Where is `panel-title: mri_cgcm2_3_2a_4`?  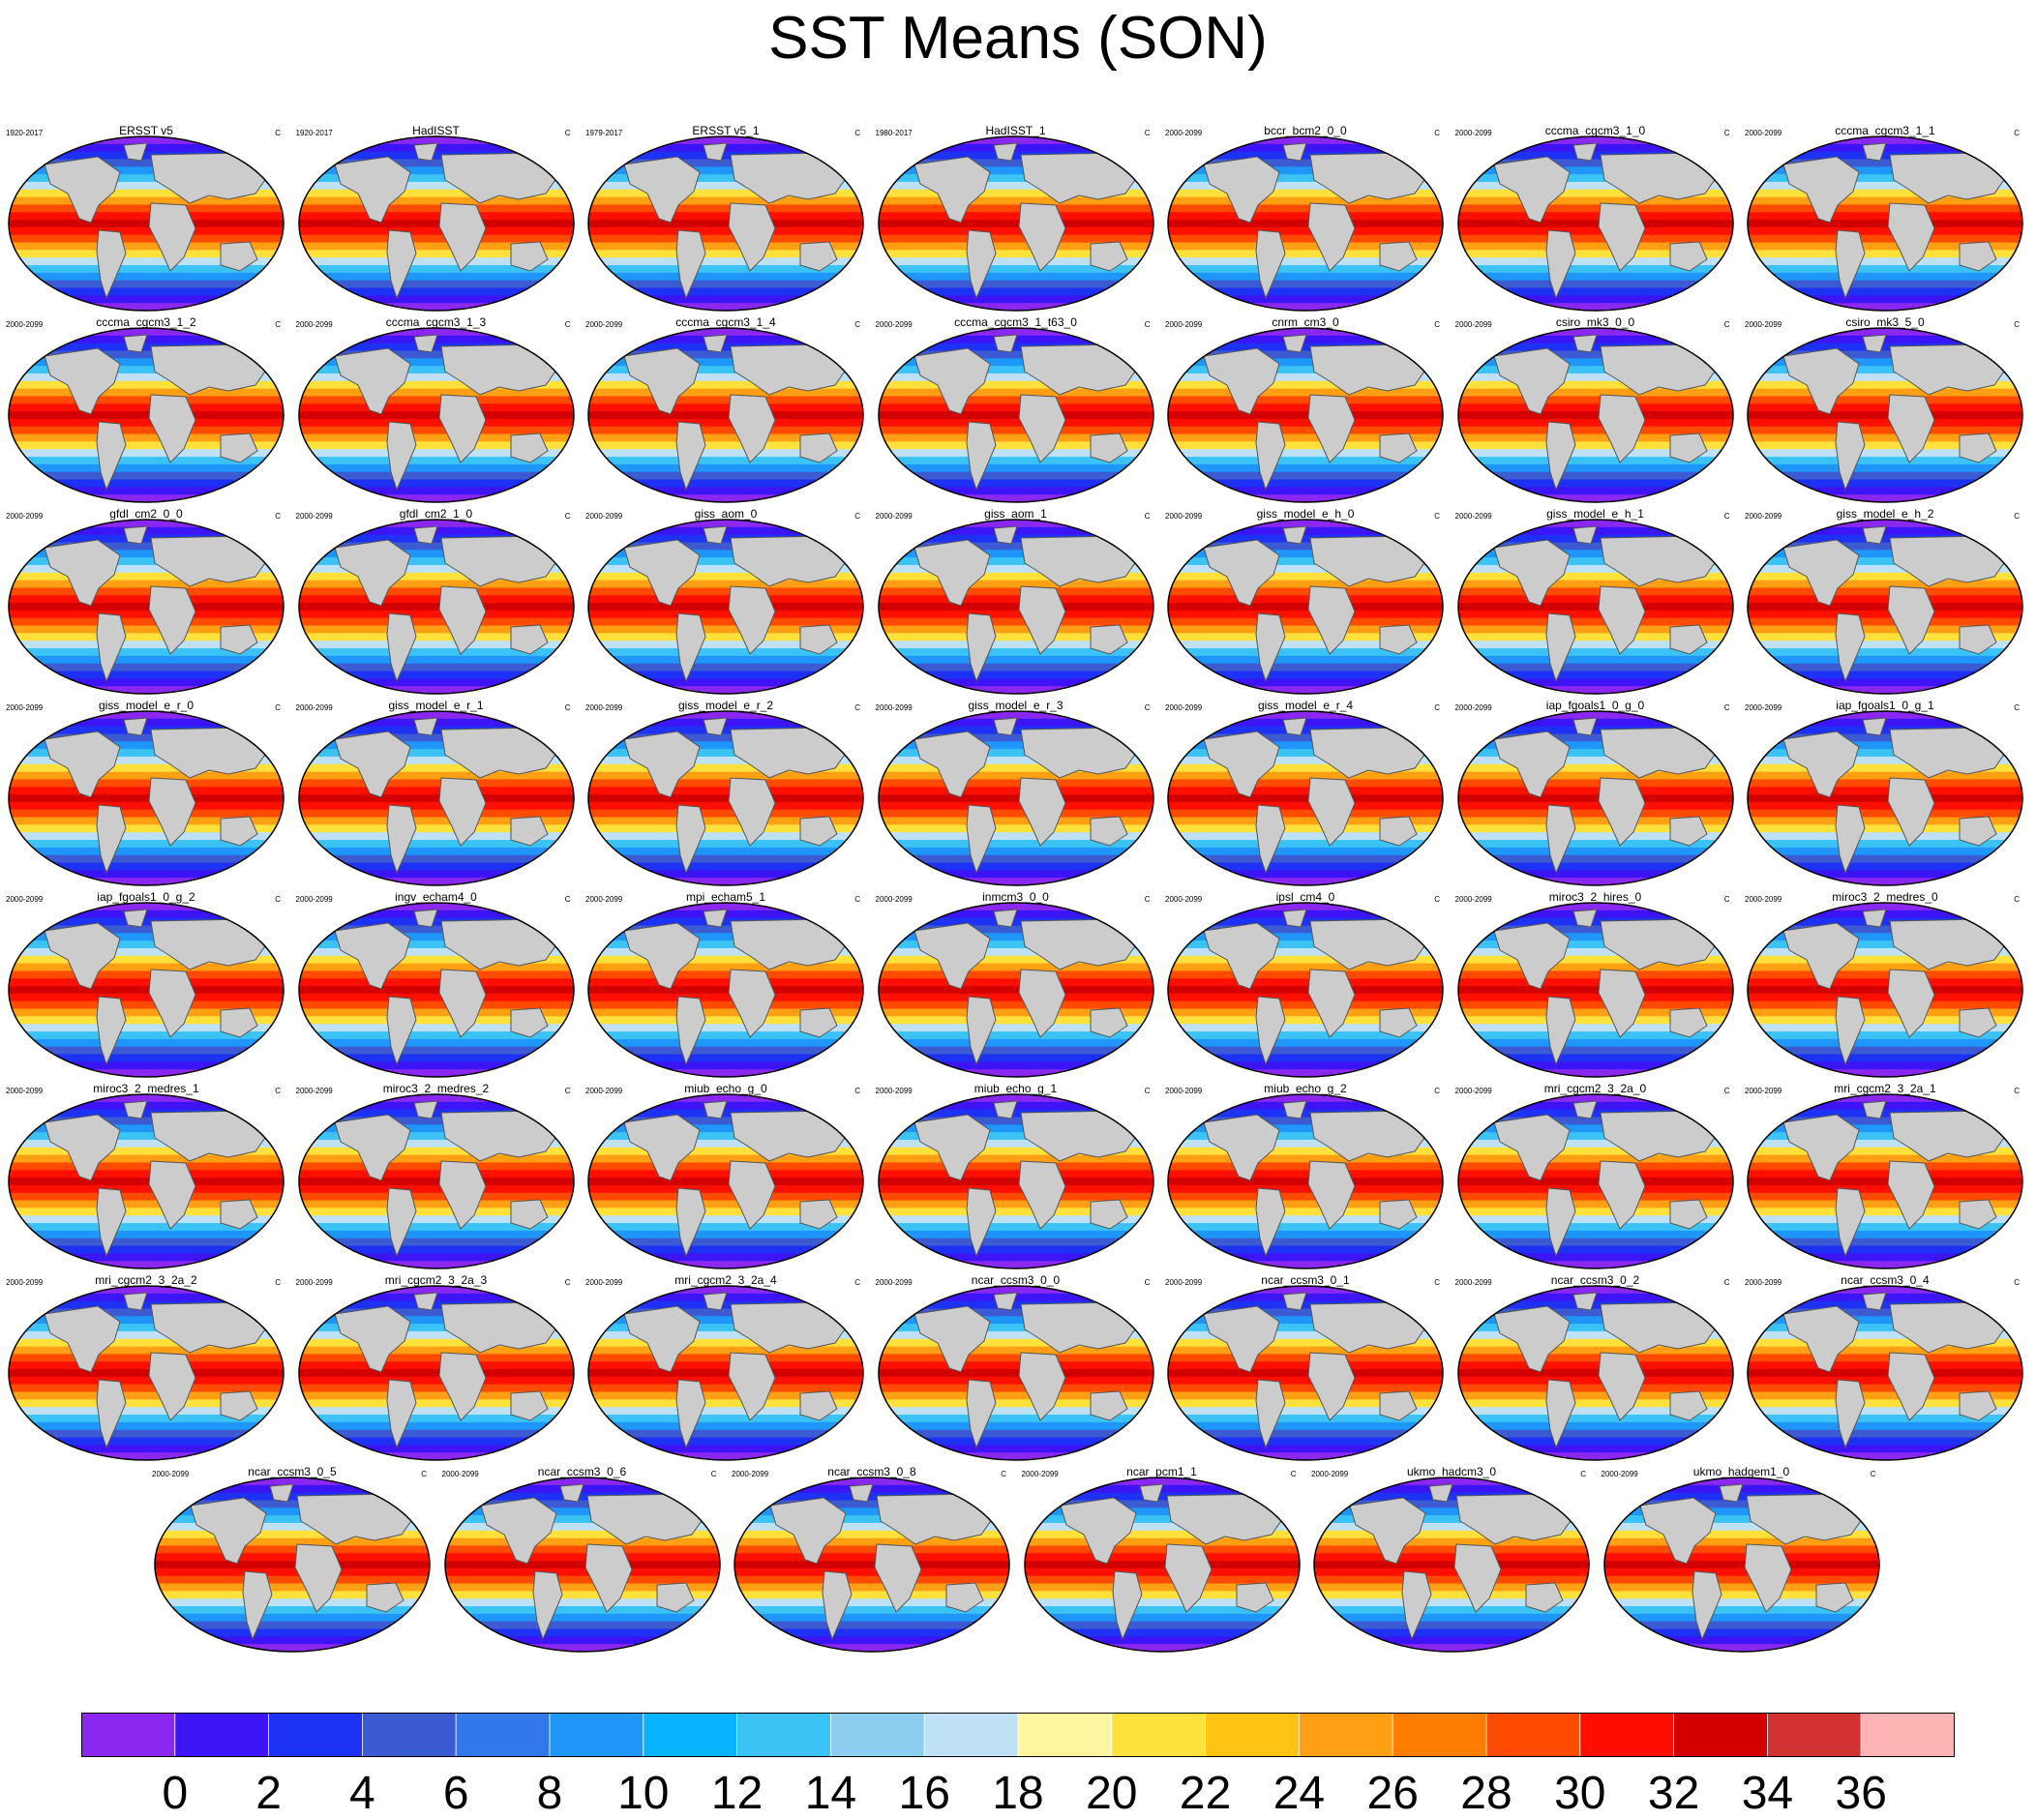 panel-title: mri_cgcm2_3_2a_4 is located at coordinates (726, 1280).